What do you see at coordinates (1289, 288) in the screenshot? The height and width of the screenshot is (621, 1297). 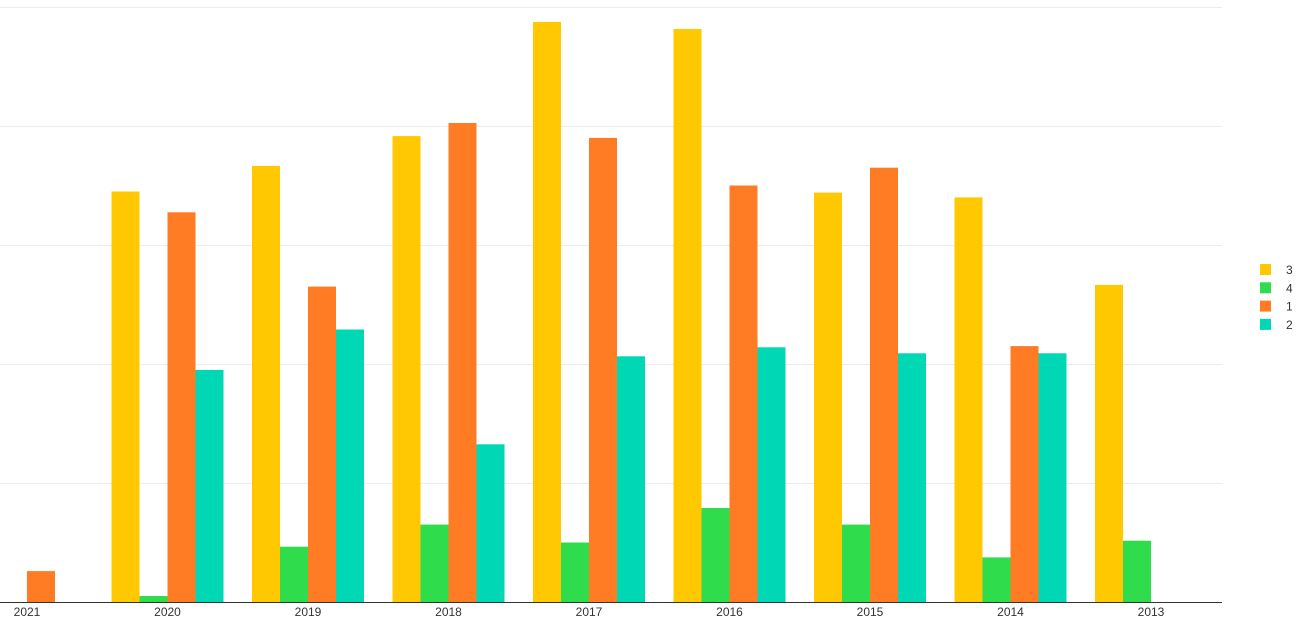 I see `legend-label: 4` at bounding box center [1289, 288].